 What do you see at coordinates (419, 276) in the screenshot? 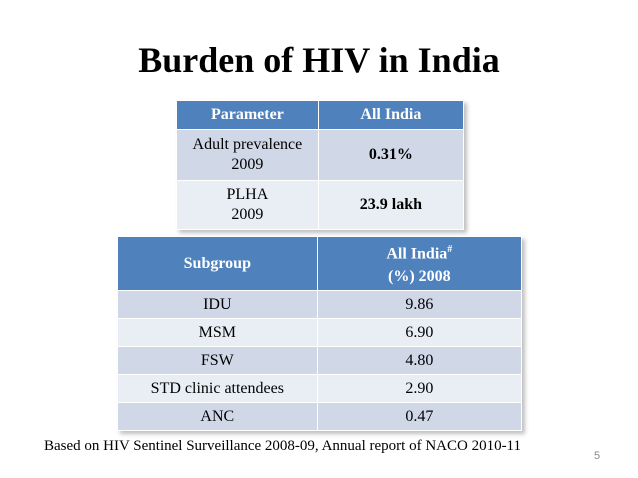
I see `header-all-india-line2: (%) 2008` at bounding box center [419, 276].